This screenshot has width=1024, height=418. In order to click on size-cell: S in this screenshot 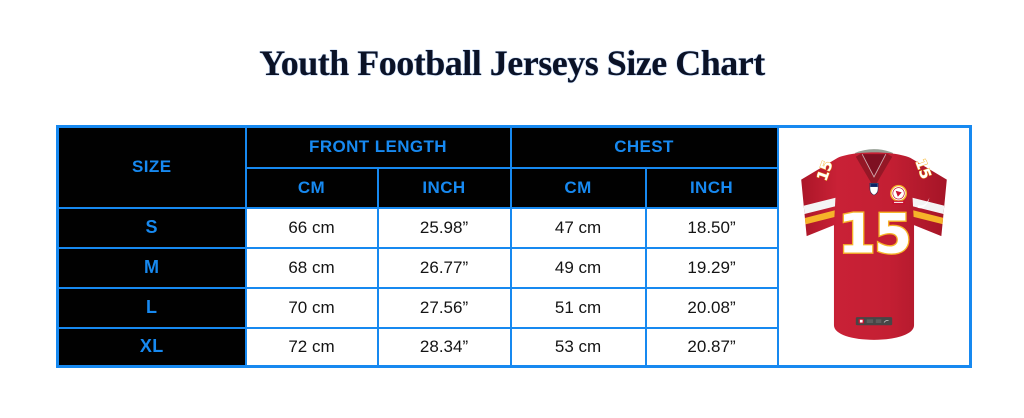, I will do `click(151, 227)`.